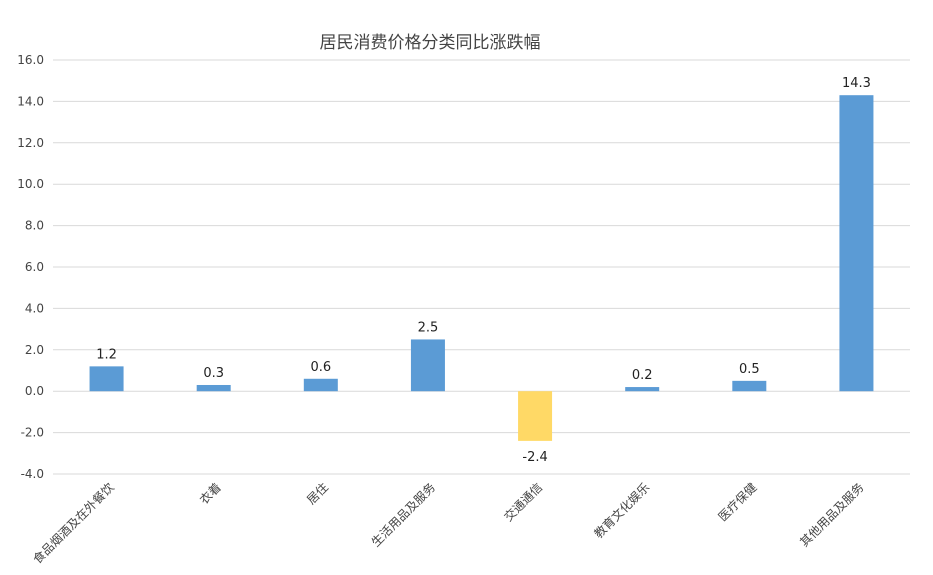  What do you see at coordinates (34, 308) in the screenshot?
I see `y-tick-label: 4.0` at bounding box center [34, 308].